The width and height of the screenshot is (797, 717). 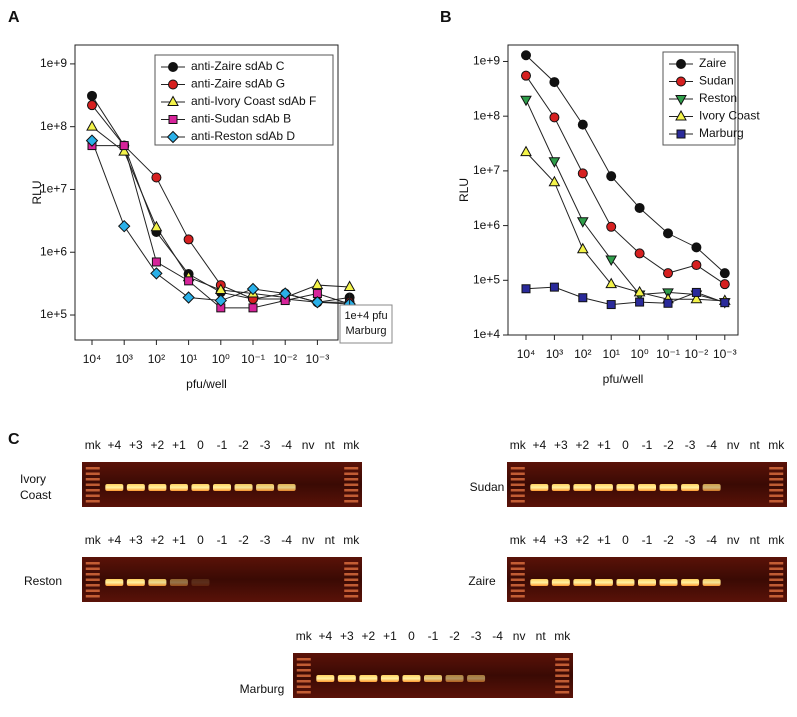 What do you see at coordinates (33, 479) in the screenshot?
I see `gel-name: Ivory` at bounding box center [33, 479].